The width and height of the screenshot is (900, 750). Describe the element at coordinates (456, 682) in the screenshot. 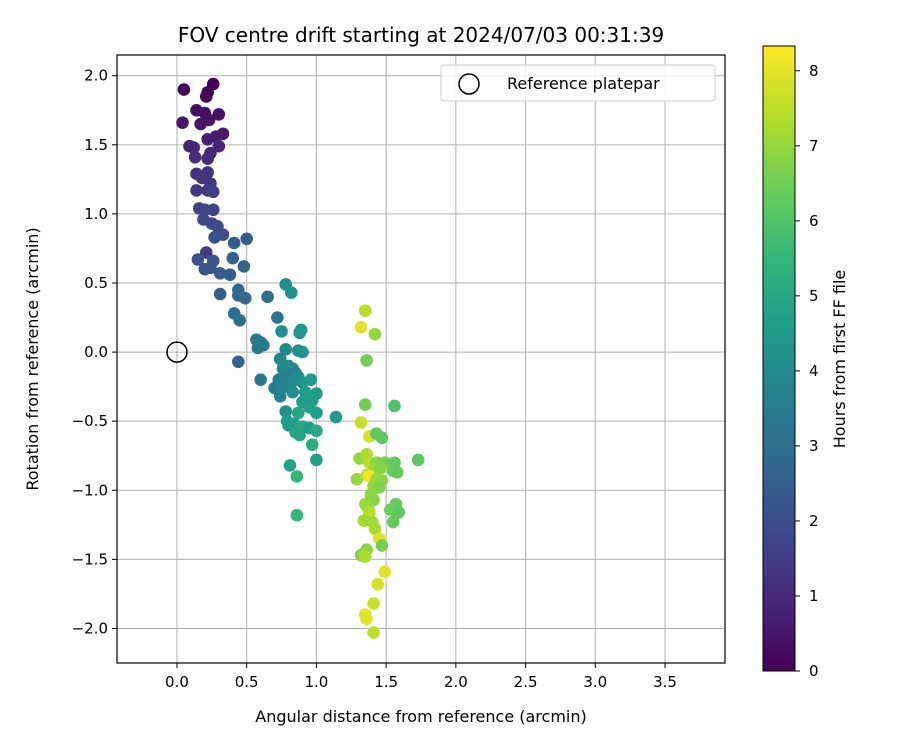

I see `x-tick-label: 2.0` at that location.